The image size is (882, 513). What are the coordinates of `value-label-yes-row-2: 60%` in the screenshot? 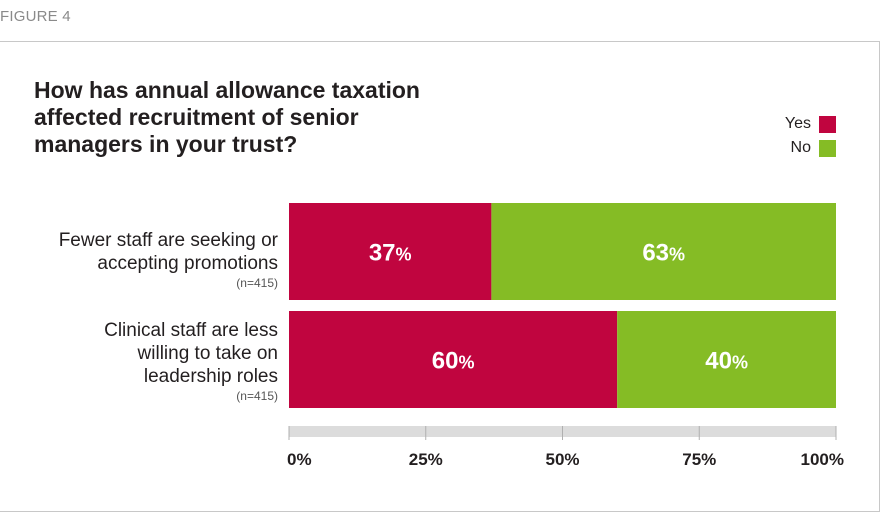 It's located at (453, 361).